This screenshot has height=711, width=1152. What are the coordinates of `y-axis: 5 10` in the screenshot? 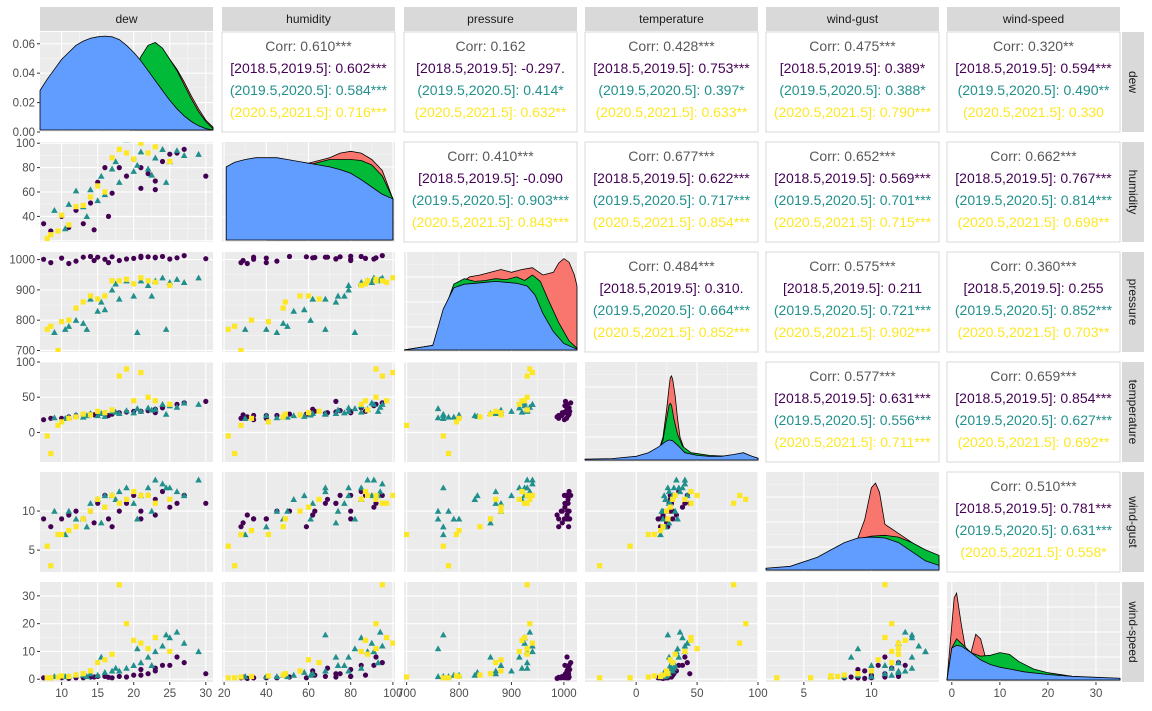 It's located at (31, 531).